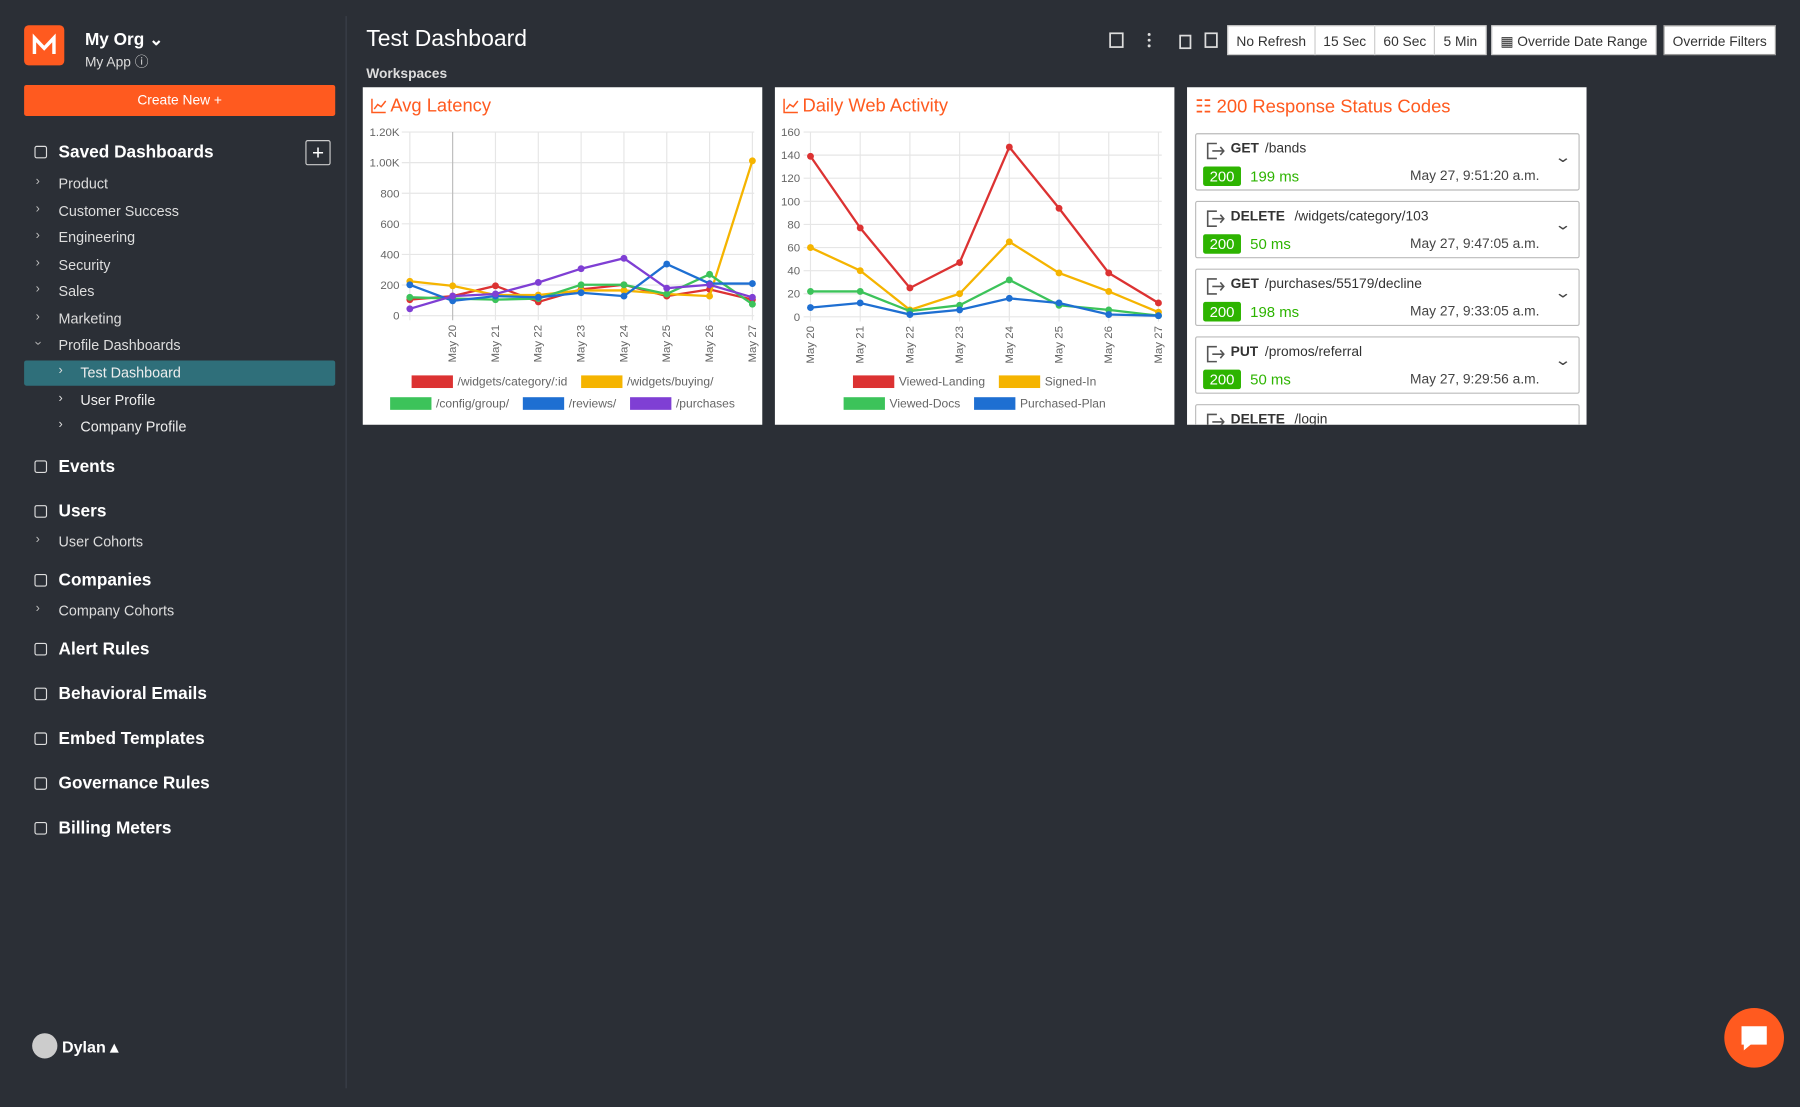 Image resolution: width=1800 pixels, height=1107 pixels. I want to click on dashboard-folder: Marketing, so click(90, 318).